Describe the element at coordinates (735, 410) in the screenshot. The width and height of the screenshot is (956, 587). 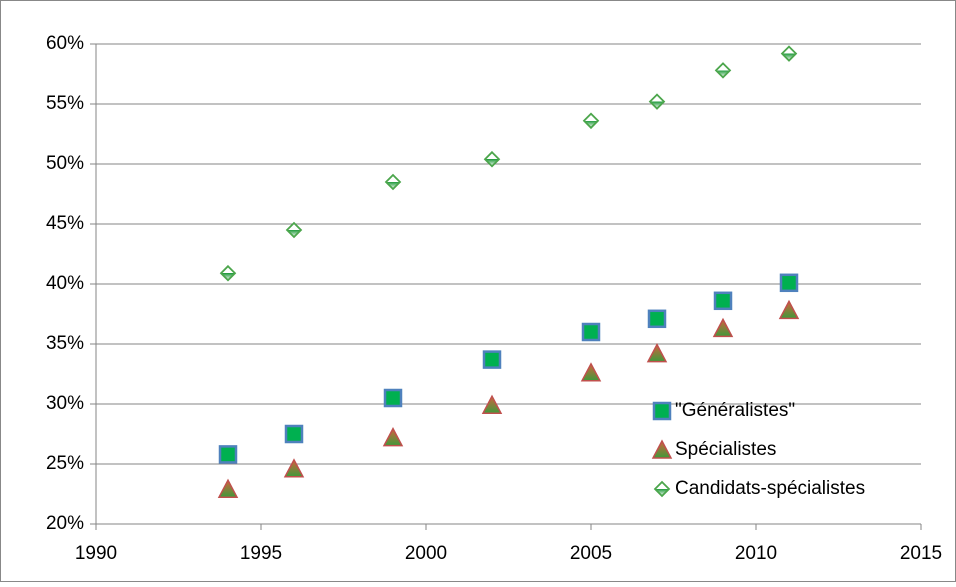
I see `legend-label: "Généralistes"` at that location.